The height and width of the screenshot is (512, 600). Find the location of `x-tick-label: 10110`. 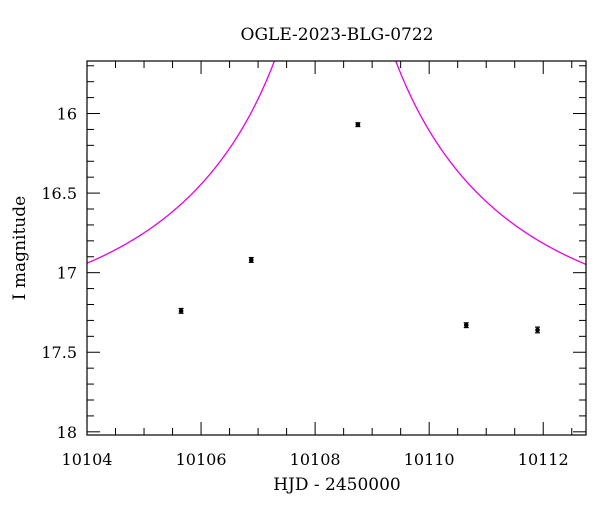

x-tick-label: 10110 is located at coordinates (429, 459).